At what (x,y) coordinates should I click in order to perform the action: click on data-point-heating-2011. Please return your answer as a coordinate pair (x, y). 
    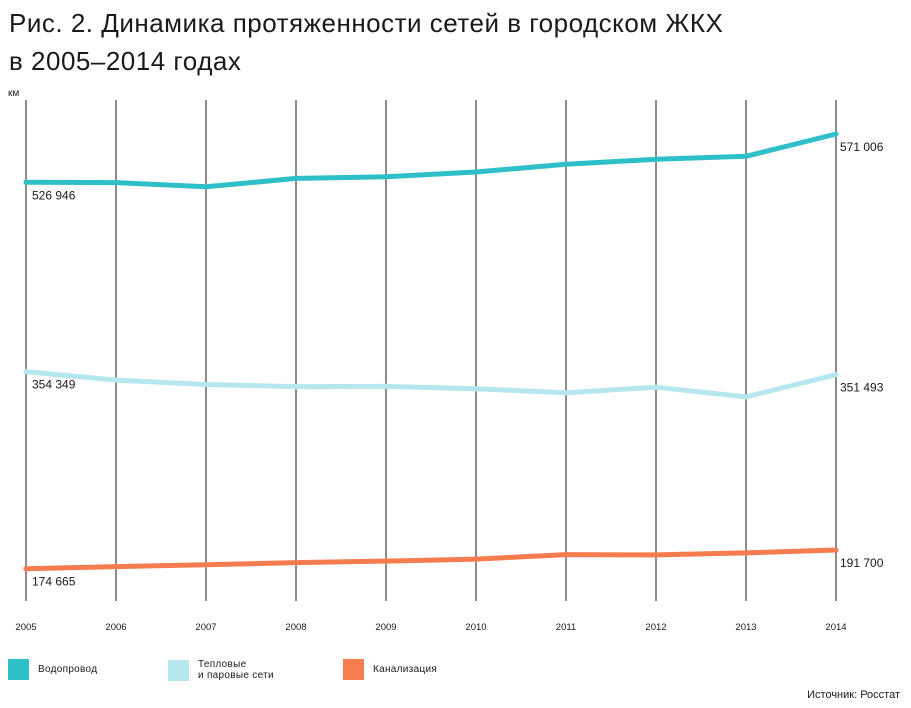
    Looking at the image, I should click on (566, 393).